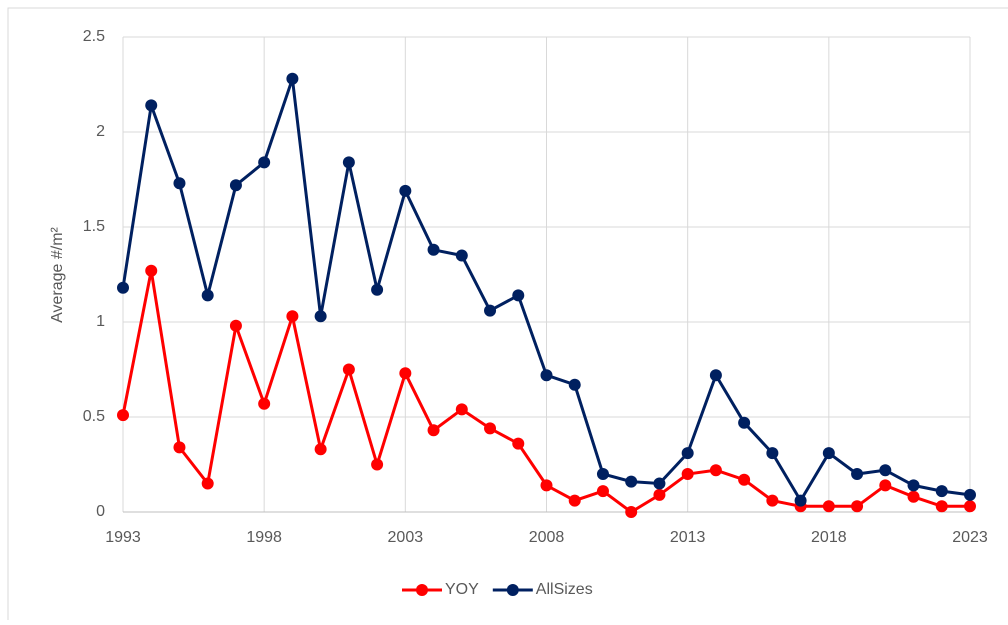 The height and width of the screenshot is (625, 1008). Describe the element at coordinates (829, 537) in the screenshot. I see `x-tick-label: 2018` at that location.